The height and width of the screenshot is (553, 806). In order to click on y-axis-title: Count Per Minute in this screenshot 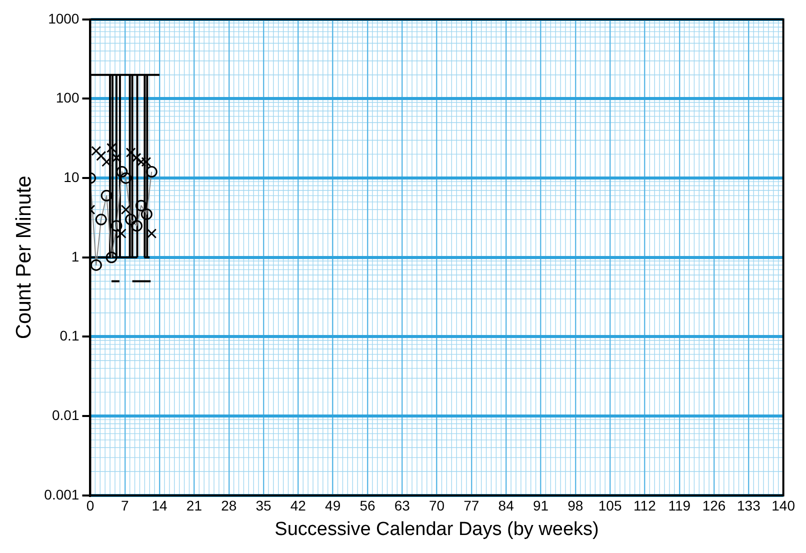, I will do `click(24, 258)`.